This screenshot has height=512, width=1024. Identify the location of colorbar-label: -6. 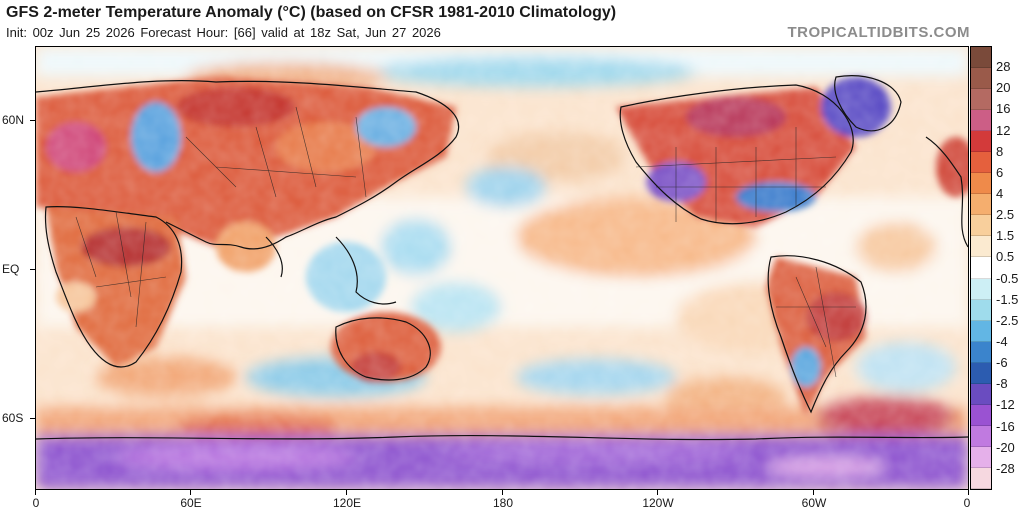
(1002, 363).